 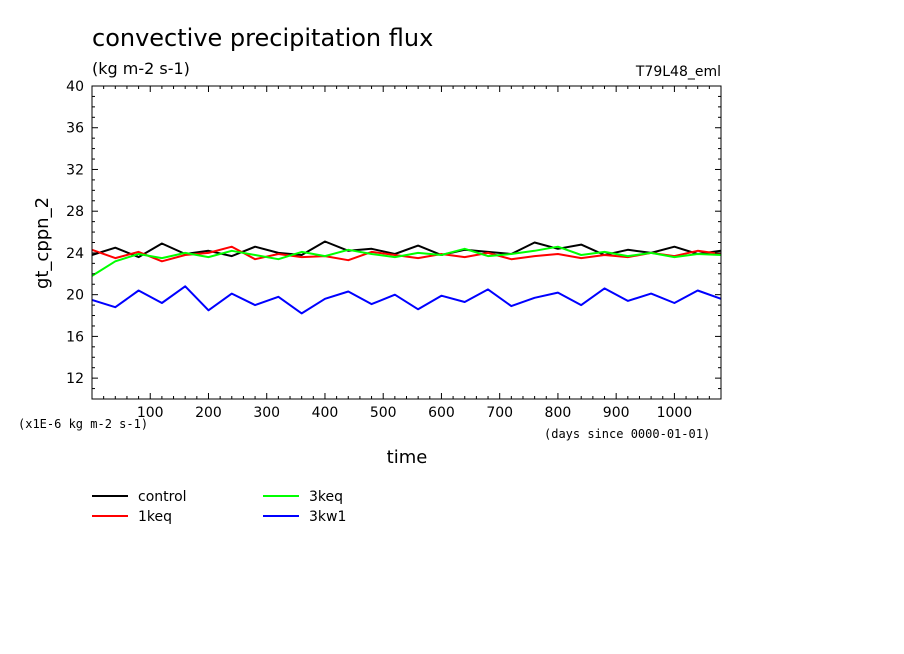 What do you see at coordinates (42, 243) in the screenshot?
I see `y-axis-label: gt_cppn_2` at bounding box center [42, 243].